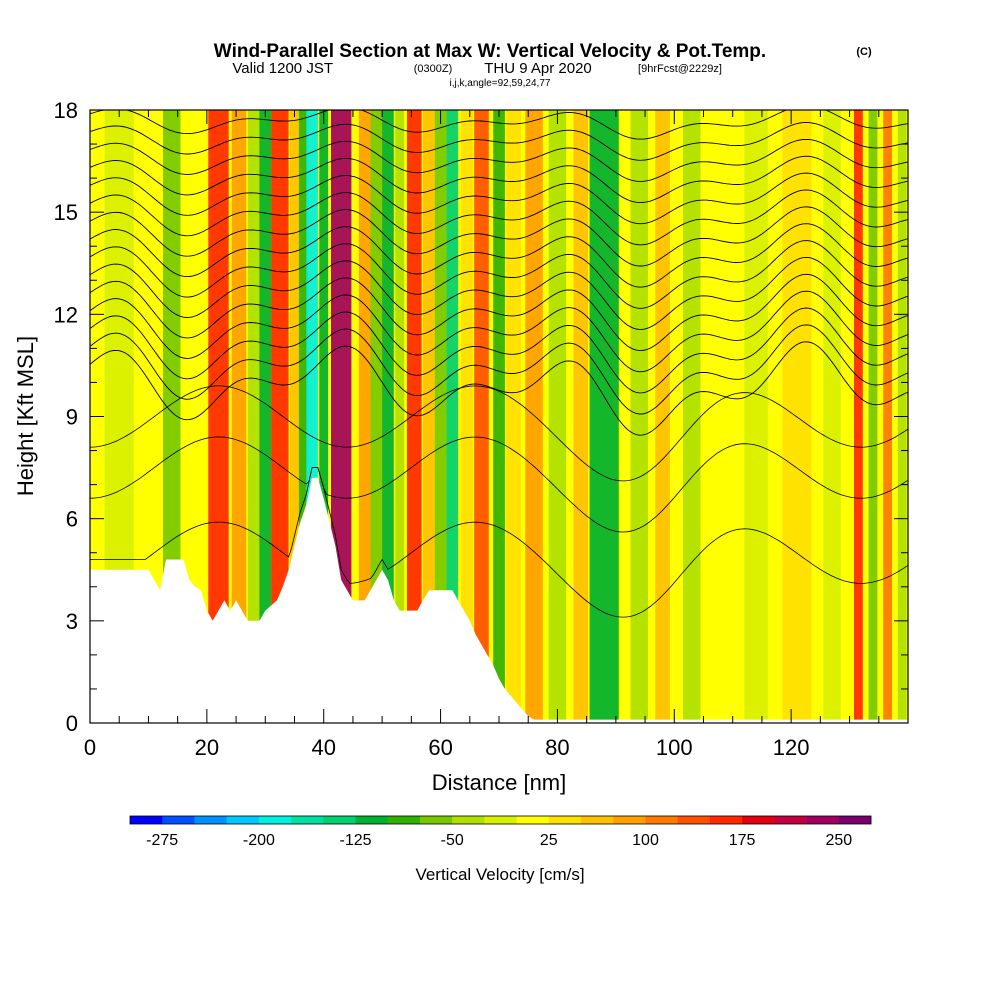 The image size is (1000, 1000). What do you see at coordinates (66, 212) in the screenshot?
I see `y-tick-label: 15` at bounding box center [66, 212].